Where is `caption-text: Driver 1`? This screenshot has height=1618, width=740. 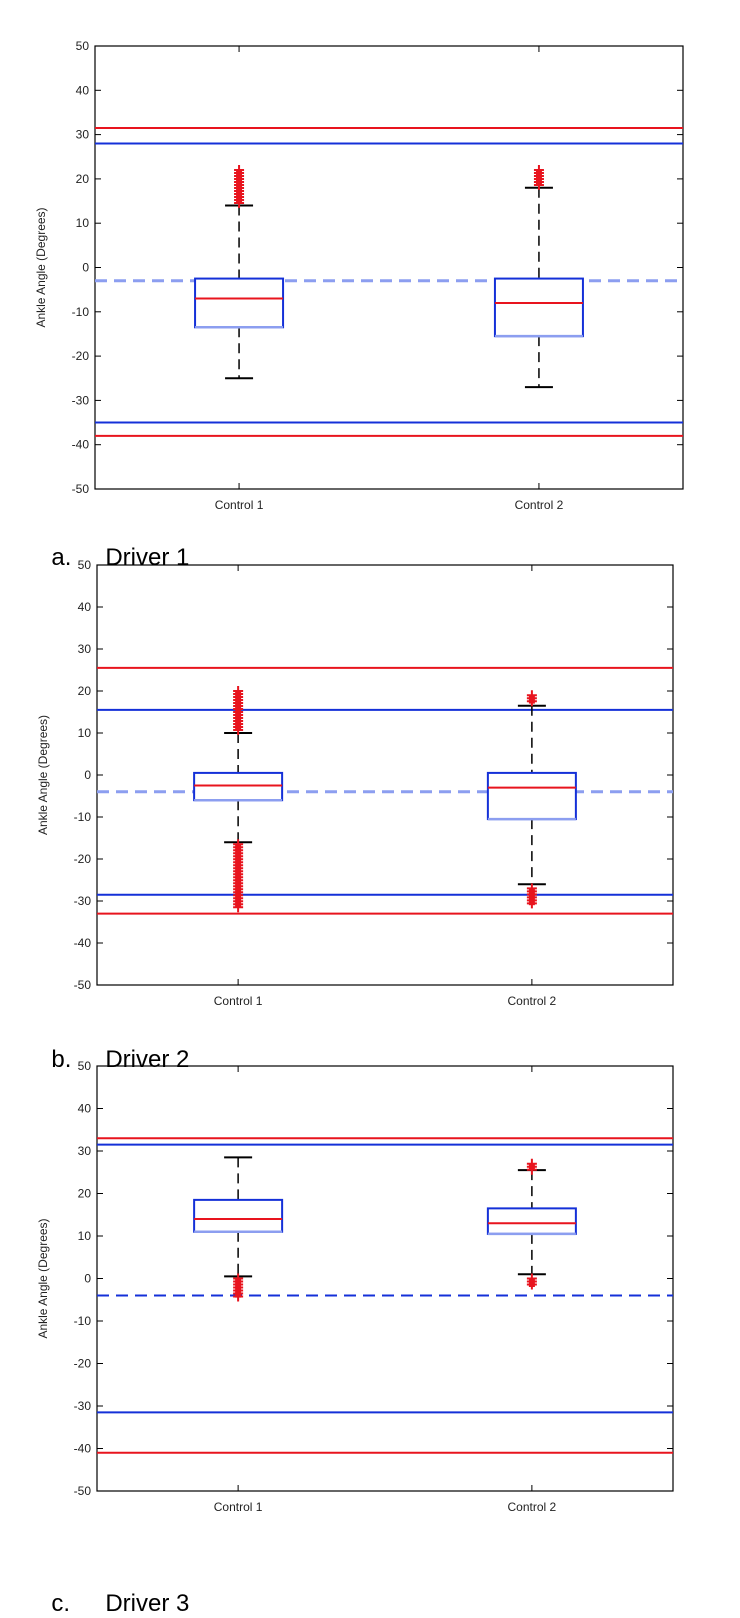 caption-text: Driver 1 is located at coordinates (147, 557).